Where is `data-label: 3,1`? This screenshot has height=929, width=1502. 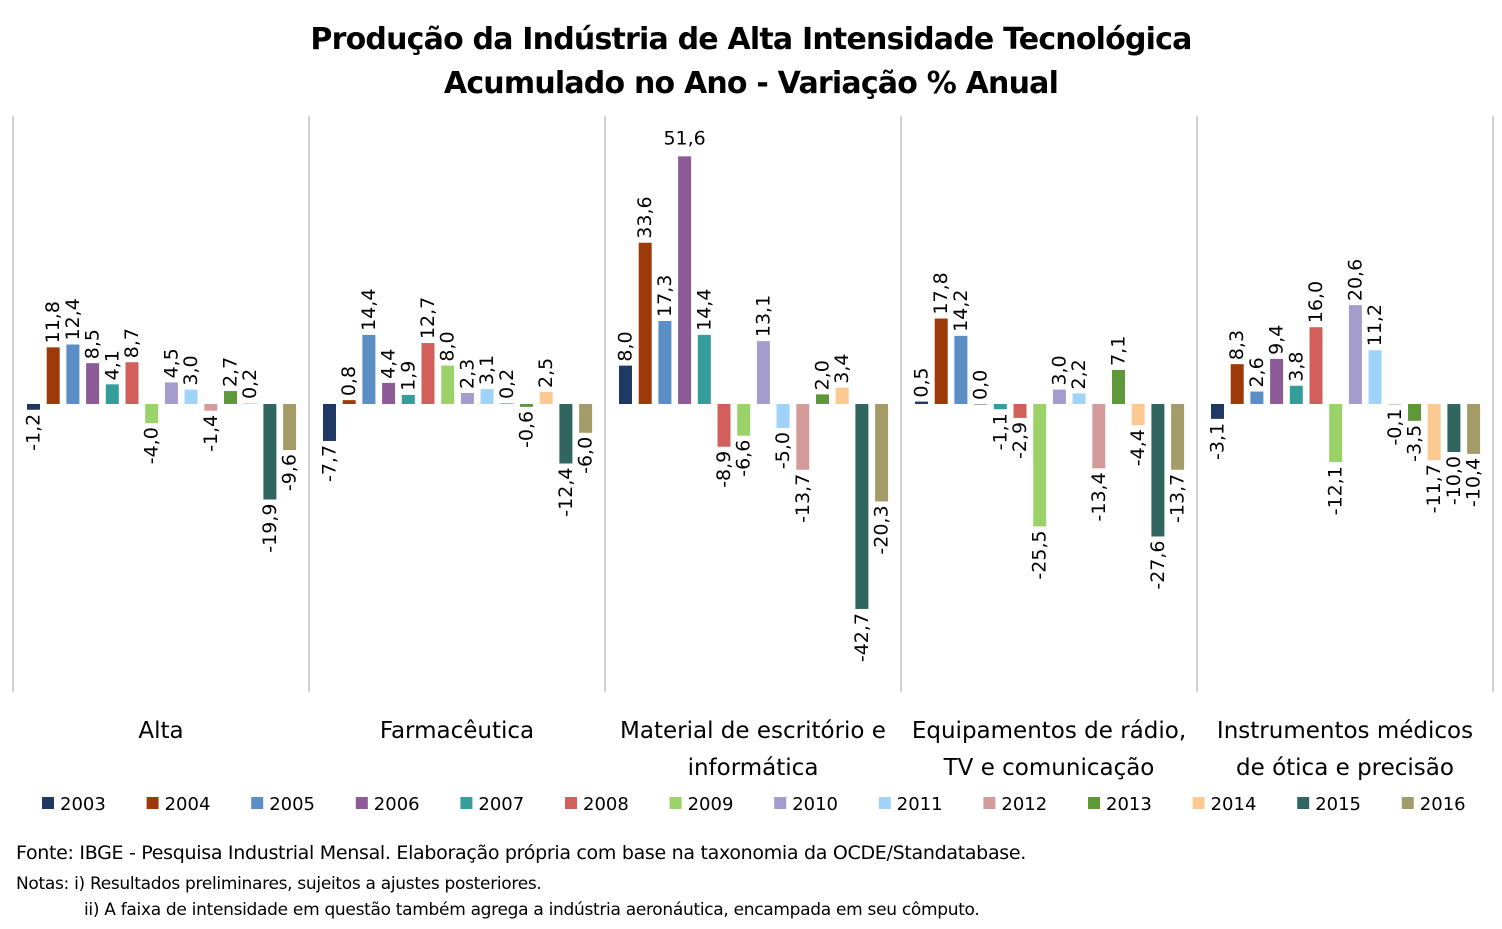
data-label: 3,1 is located at coordinates (487, 370).